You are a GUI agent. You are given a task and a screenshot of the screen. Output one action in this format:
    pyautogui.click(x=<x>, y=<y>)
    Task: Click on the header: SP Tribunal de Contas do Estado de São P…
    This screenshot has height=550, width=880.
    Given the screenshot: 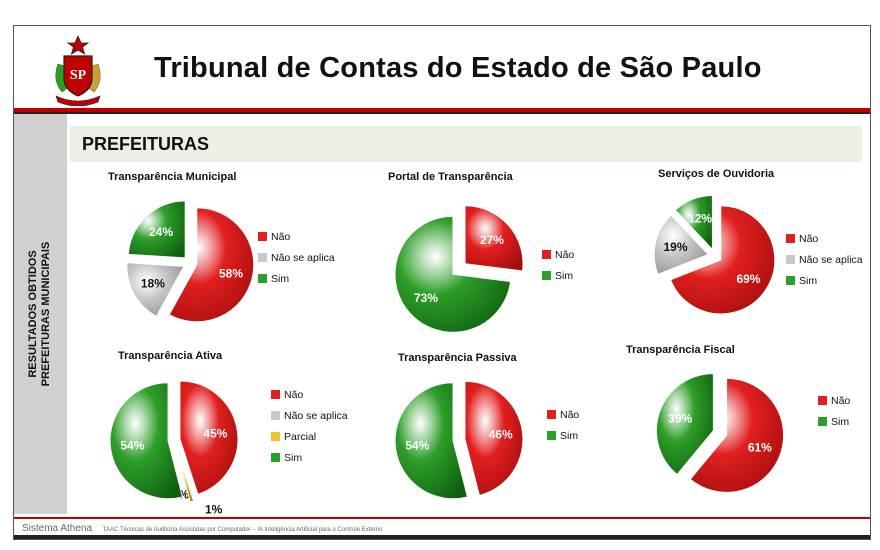 What is the action you would take?
    pyautogui.click(x=442, y=67)
    